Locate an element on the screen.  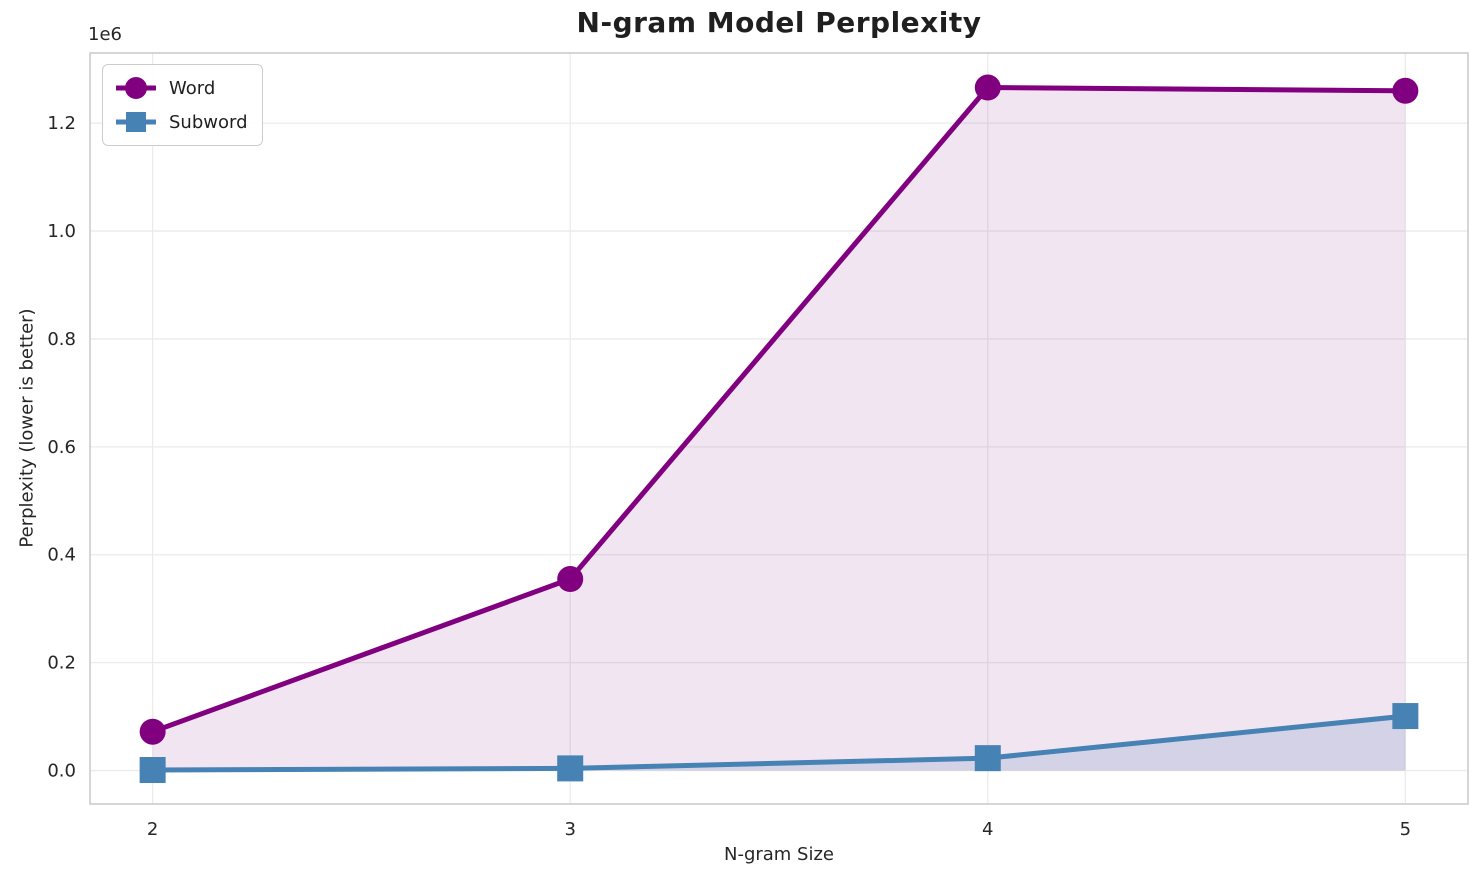
area-subword is located at coordinates (779, 743).